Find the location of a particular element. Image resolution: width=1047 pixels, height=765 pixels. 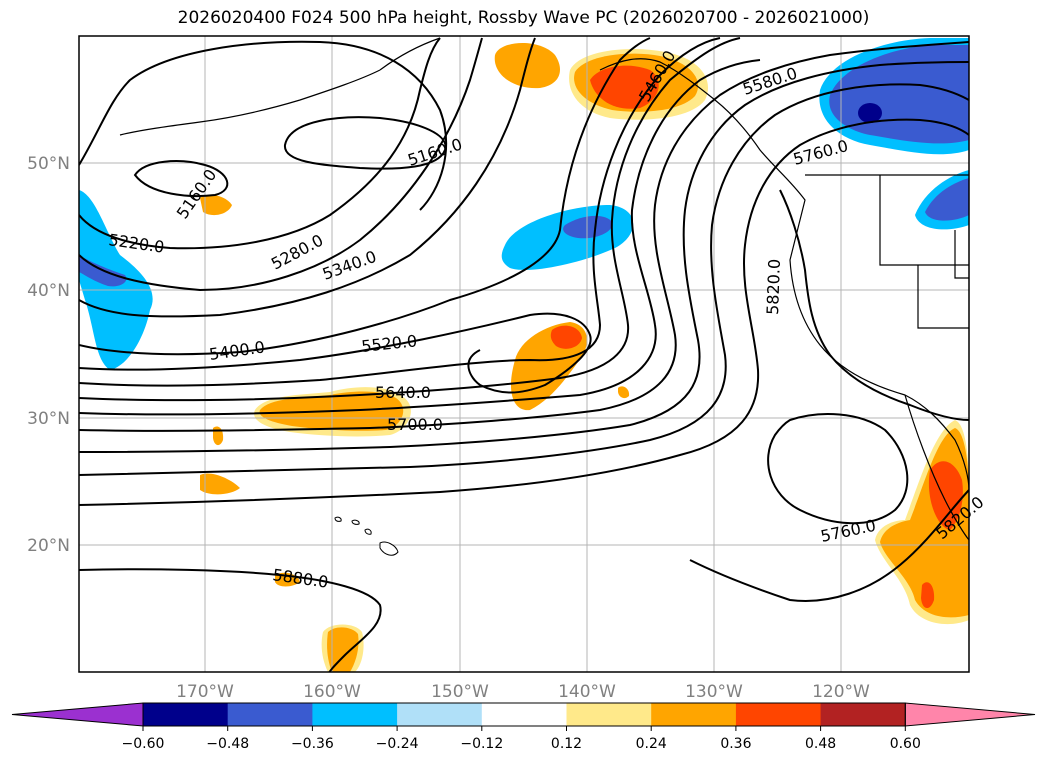

lat-axis: 50°N 40°N 30°N 20°N is located at coordinates (48, 355).